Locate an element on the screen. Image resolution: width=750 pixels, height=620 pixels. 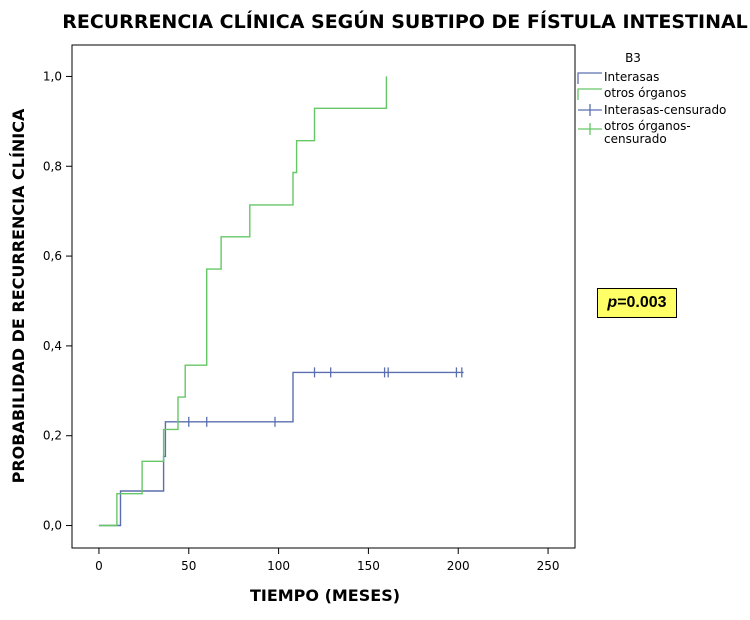
legend-label-otros-cens-1: otros órganos- is located at coordinates (647, 126).